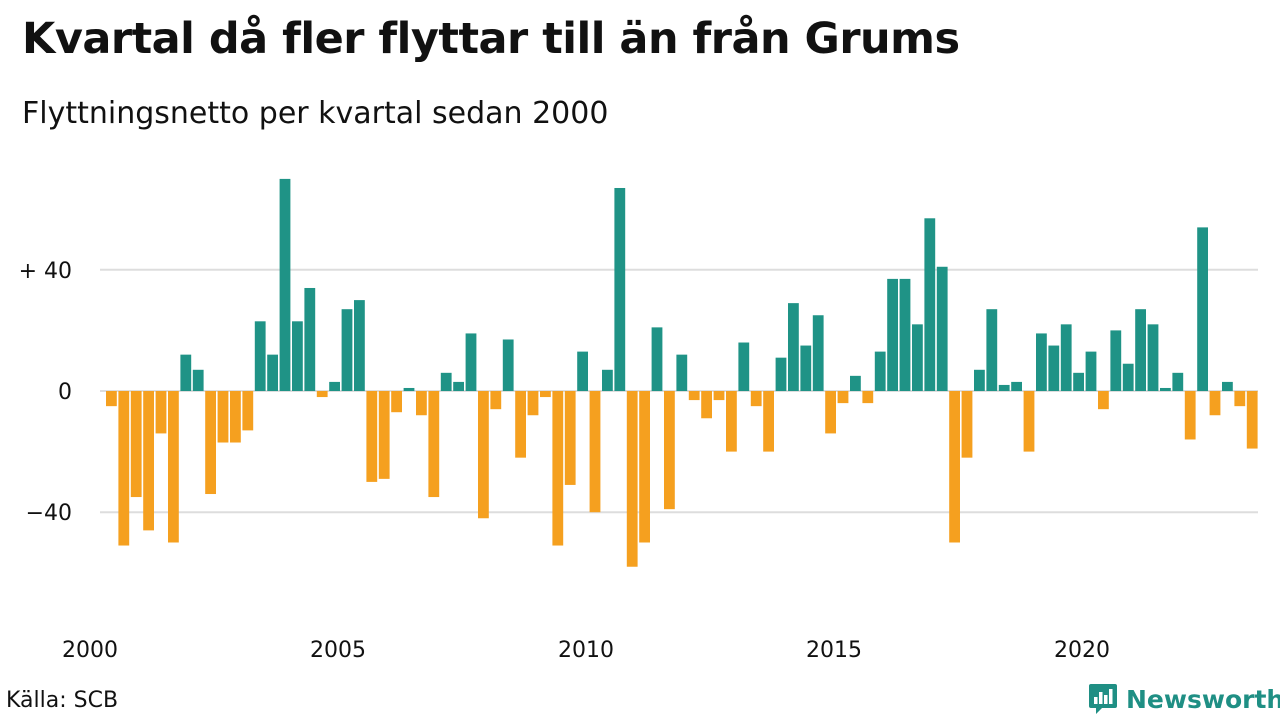 This screenshot has height=720, width=1280. I want to click on x-tick-label: 2000, so click(90, 650).